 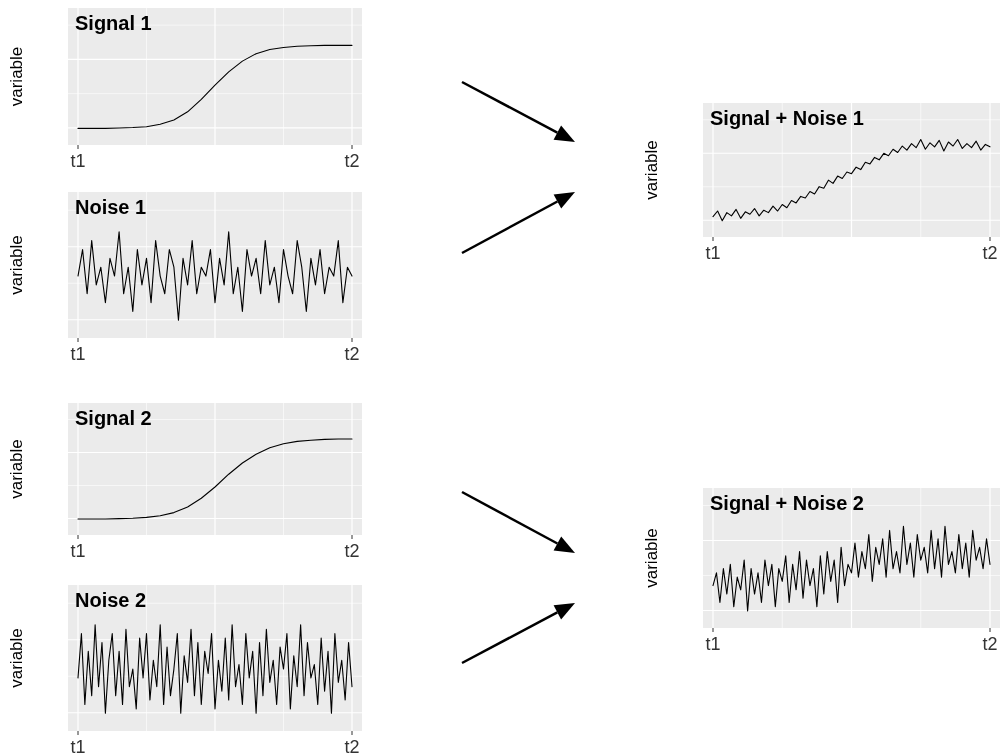 I want to click on chart-title: Signal 2, so click(x=113, y=418).